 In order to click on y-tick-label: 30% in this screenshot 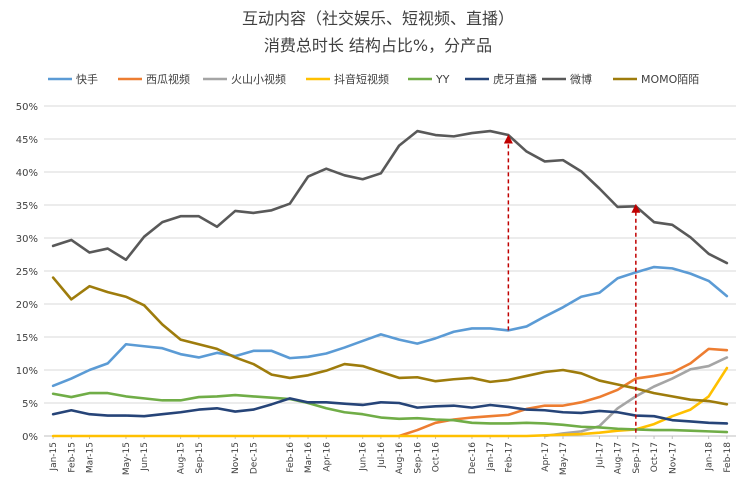, I will do `click(27, 239)`.